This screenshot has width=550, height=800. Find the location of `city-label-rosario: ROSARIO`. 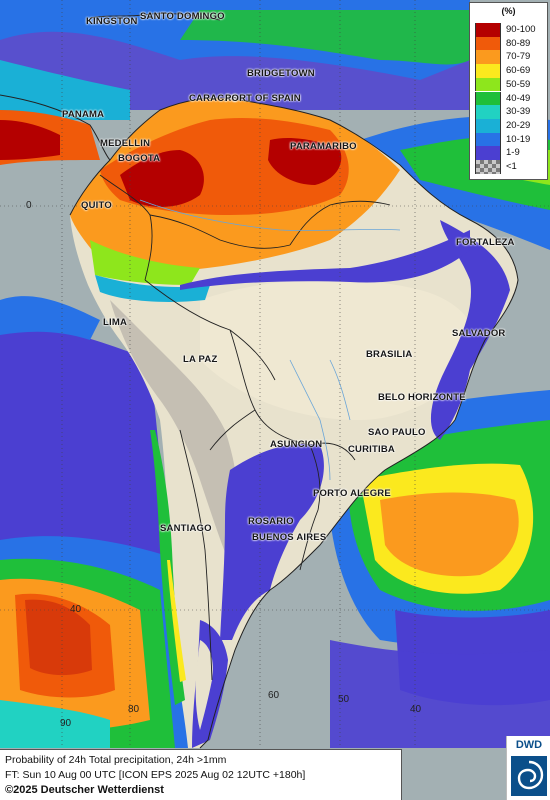

city-label-rosario: ROSARIO is located at coordinates (271, 521).